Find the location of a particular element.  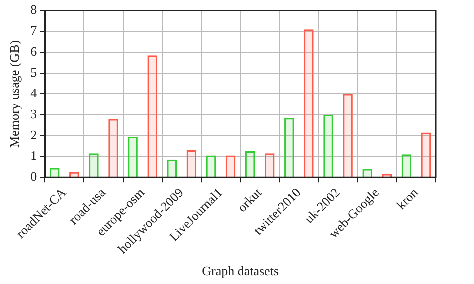

y-tick-label: 0 is located at coordinates (34, 176).